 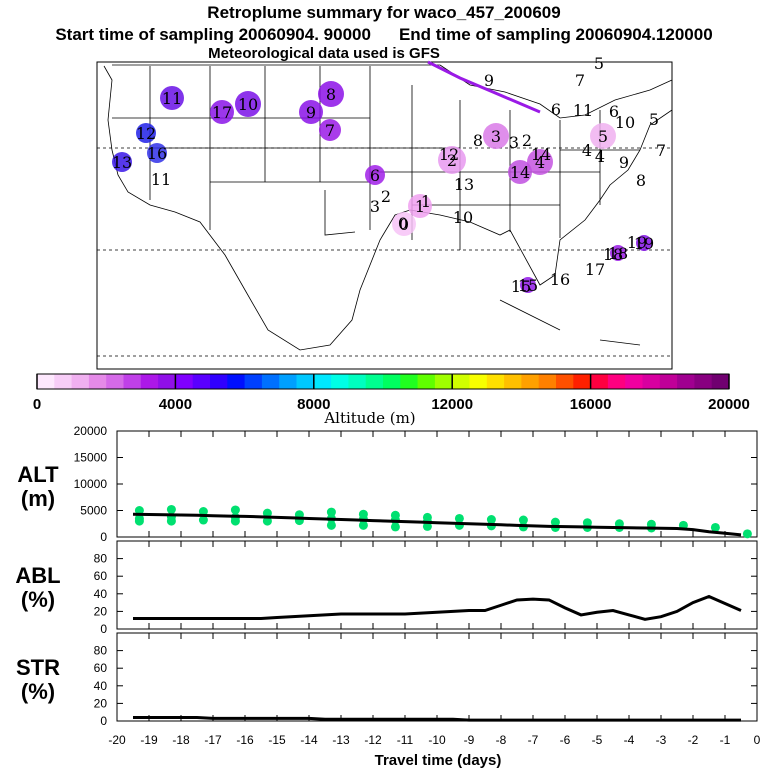 I want to click on map-marker-5: 5, so click(x=603, y=136).